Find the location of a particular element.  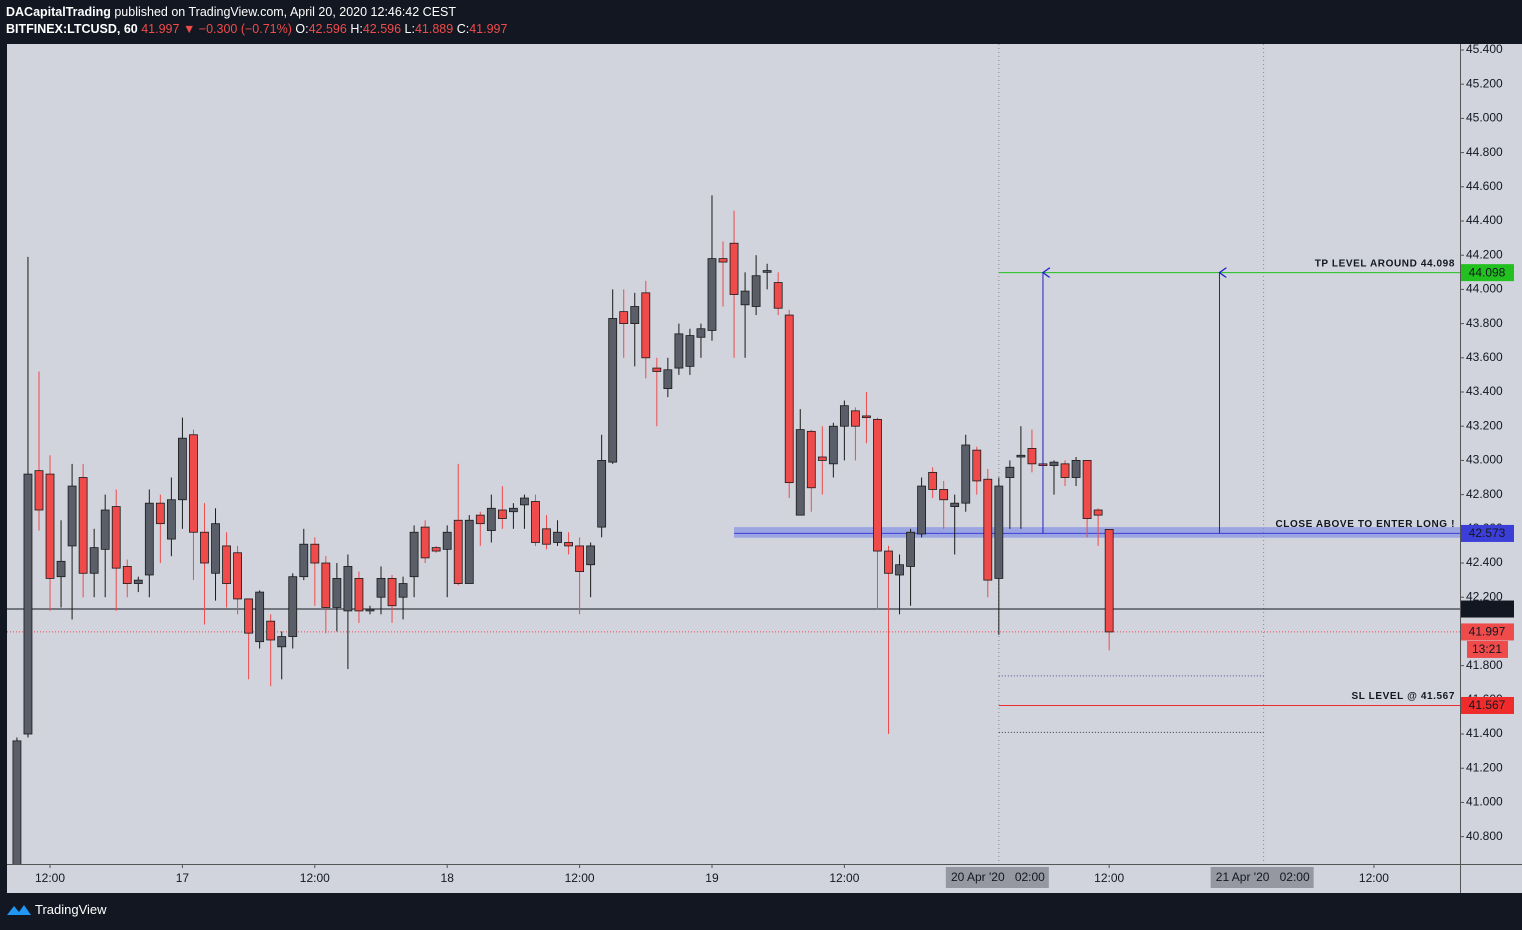

price-line-label: TP LEVEL AROUND 44.098 is located at coordinates (1385, 263).